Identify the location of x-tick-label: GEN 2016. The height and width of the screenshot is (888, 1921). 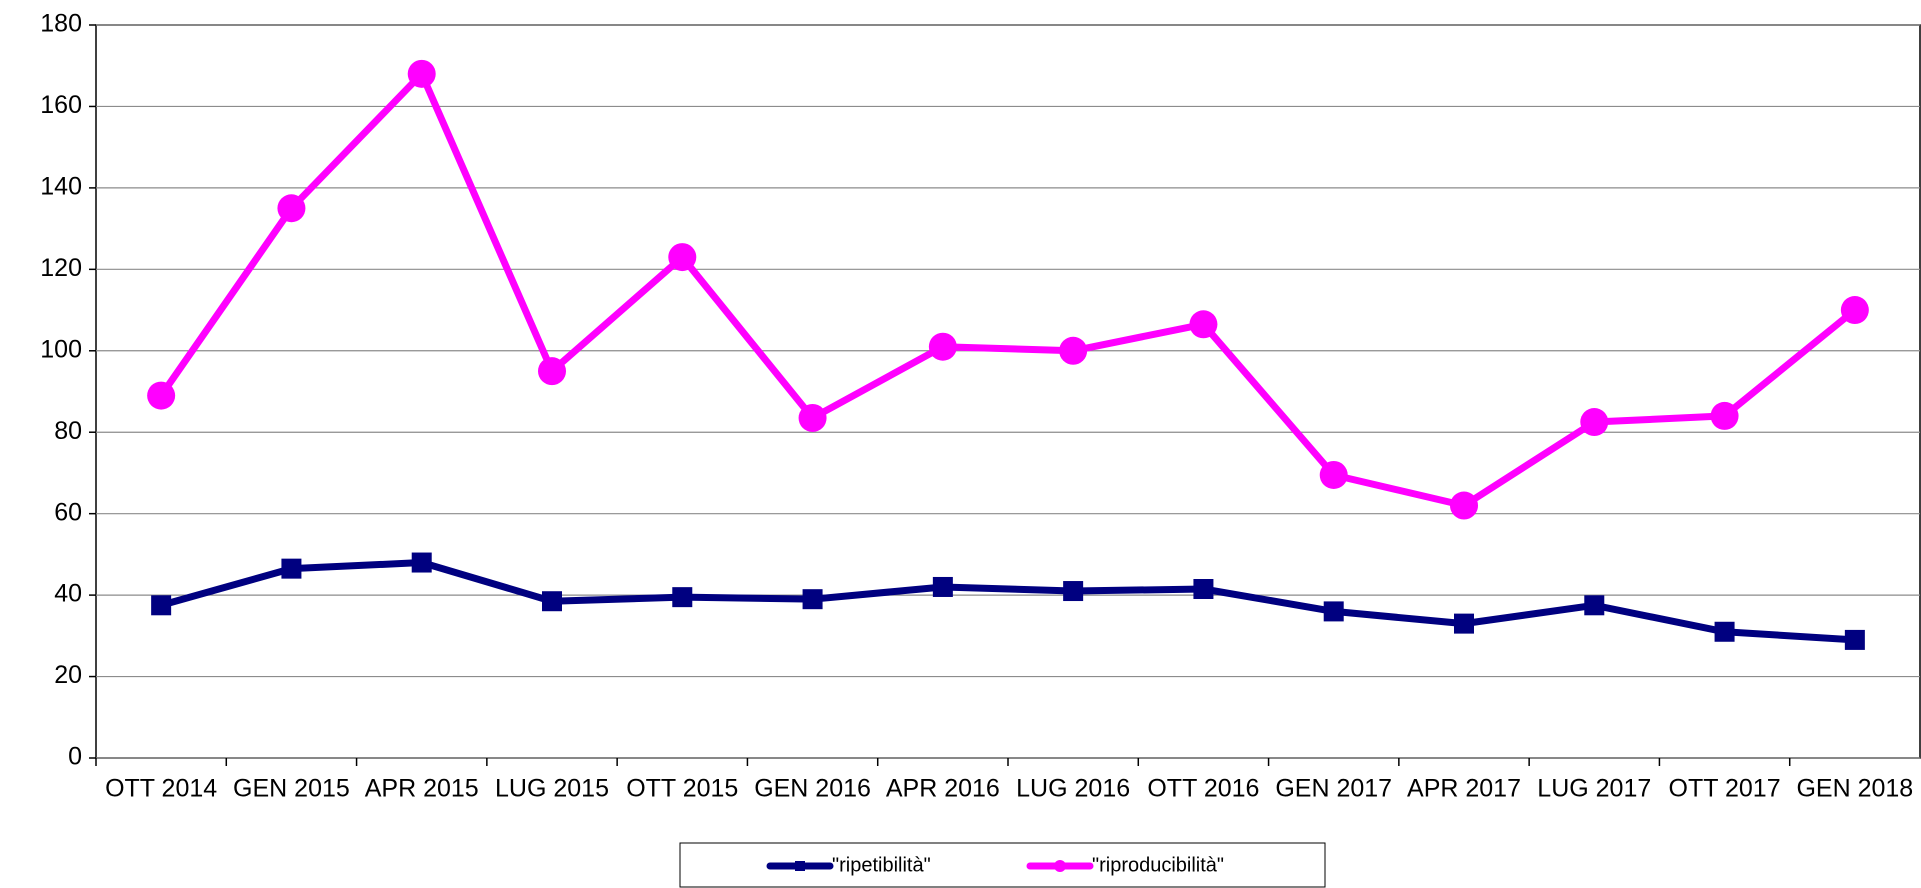
(812, 789).